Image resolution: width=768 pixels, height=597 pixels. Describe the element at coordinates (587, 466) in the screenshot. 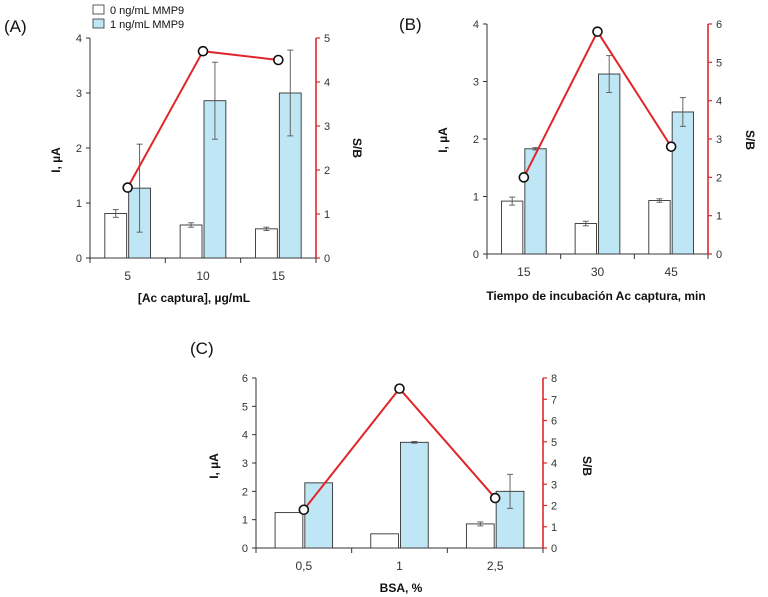

I see `panel-c-y2label: S/B` at that location.